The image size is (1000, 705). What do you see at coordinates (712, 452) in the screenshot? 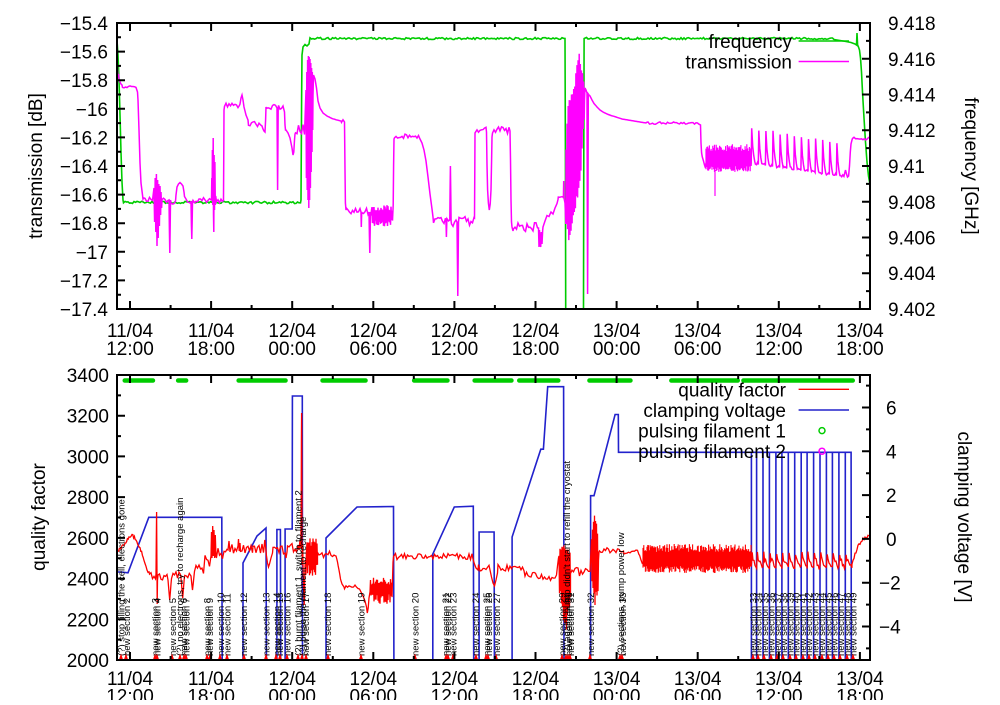
I see `svg-text: pulsing filament 2` at bounding box center [712, 452].